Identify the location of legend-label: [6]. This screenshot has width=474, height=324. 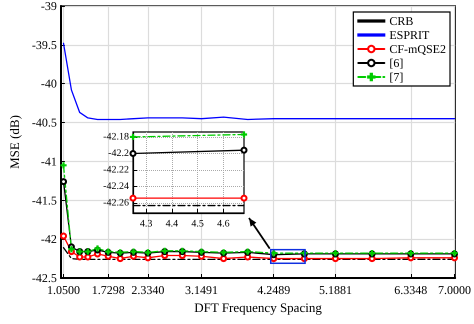
(396, 63).